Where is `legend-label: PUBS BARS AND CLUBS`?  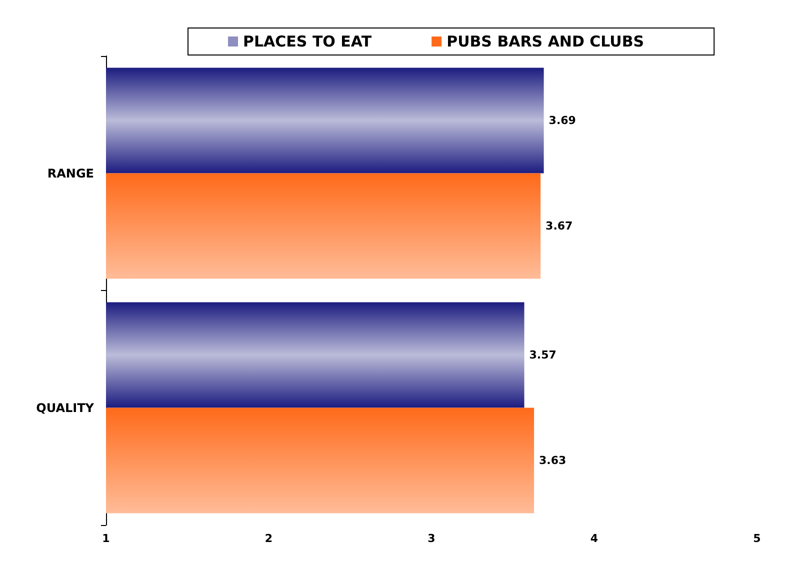 legend-label: PUBS BARS AND CLUBS is located at coordinates (545, 41).